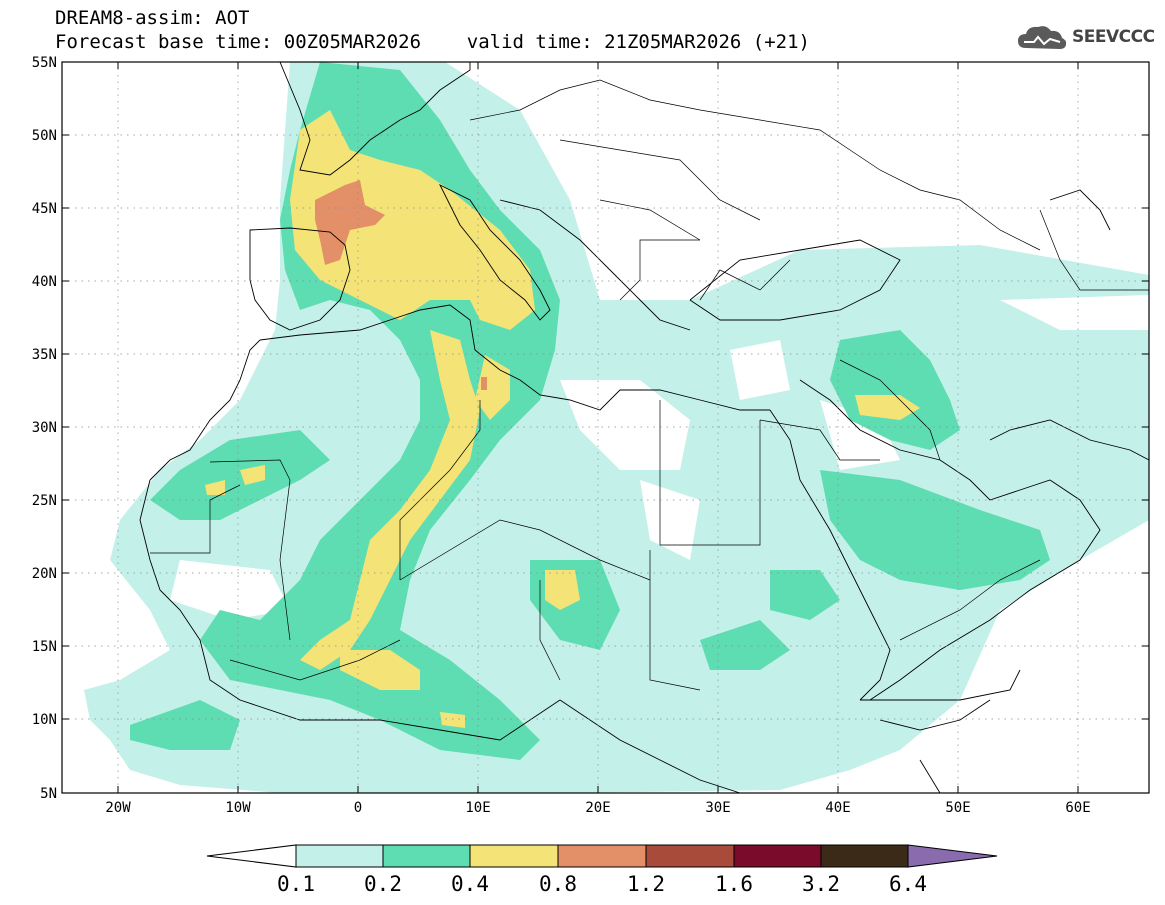  What do you see at coordinates (1113, 37) in the screenshot?
I see `logo-text: SEEVCCC` at bounding box center [1113, 37].